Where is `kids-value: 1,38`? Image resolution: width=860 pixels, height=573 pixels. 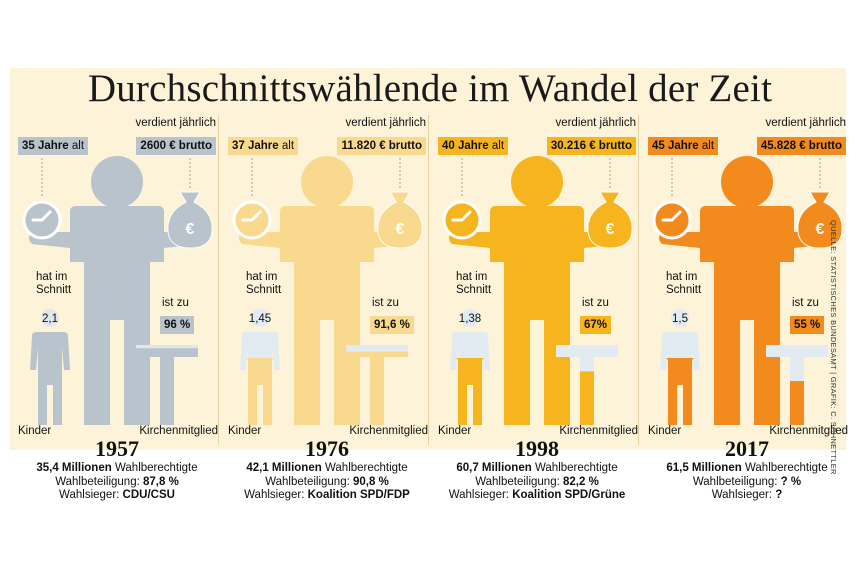
kids-value: 1,38 is located at coordinates (470, 319).